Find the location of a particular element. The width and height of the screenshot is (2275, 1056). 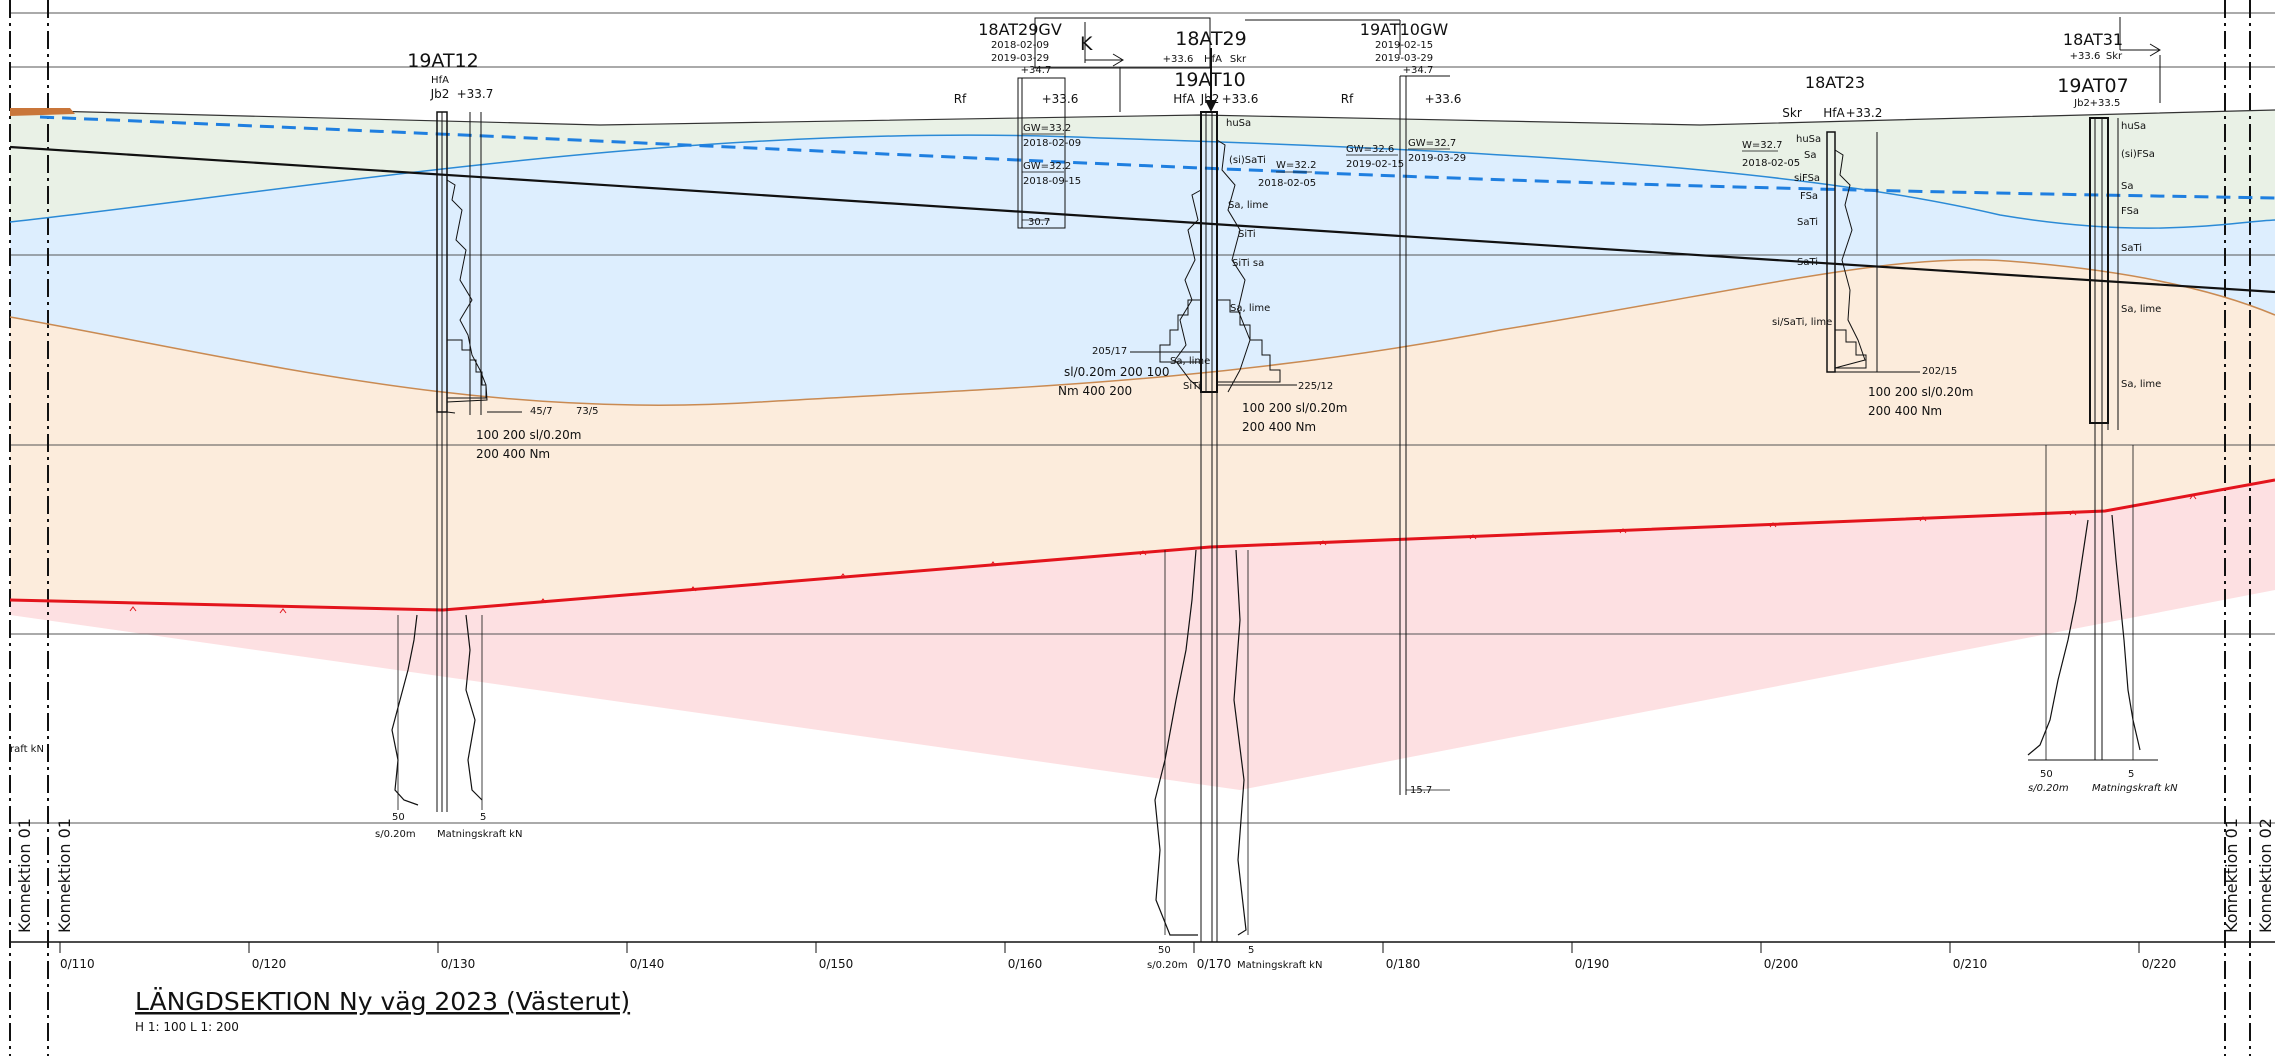

road-profile-line is located at coordinates (1142, 219).